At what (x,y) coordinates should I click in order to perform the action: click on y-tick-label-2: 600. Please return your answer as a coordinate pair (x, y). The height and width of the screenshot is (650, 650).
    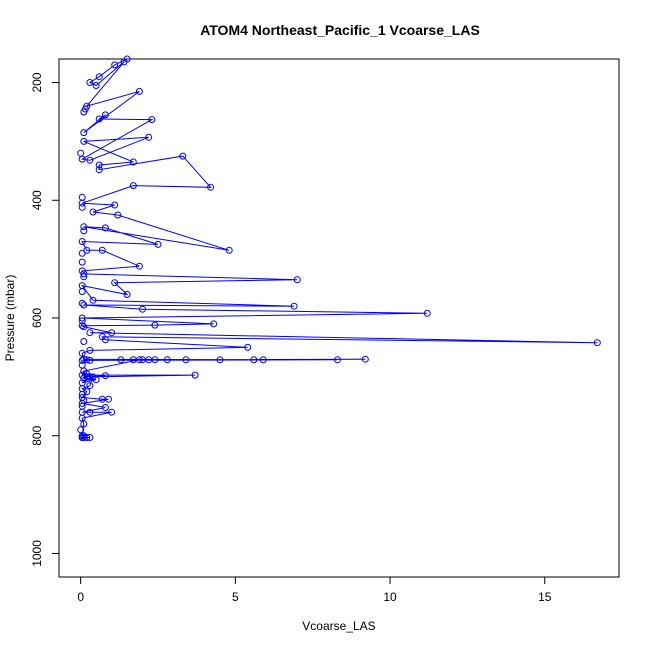
    Looking at the image, I should click on (37, 318).